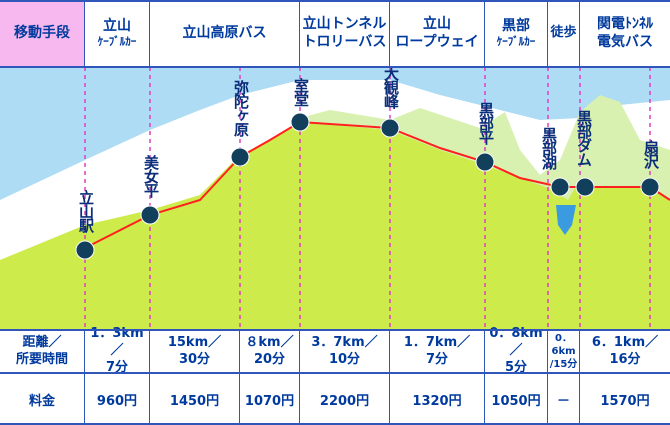 This screenshot has width=670, height=425. I want to click on time-label: 所要時間, so click(41, 359).